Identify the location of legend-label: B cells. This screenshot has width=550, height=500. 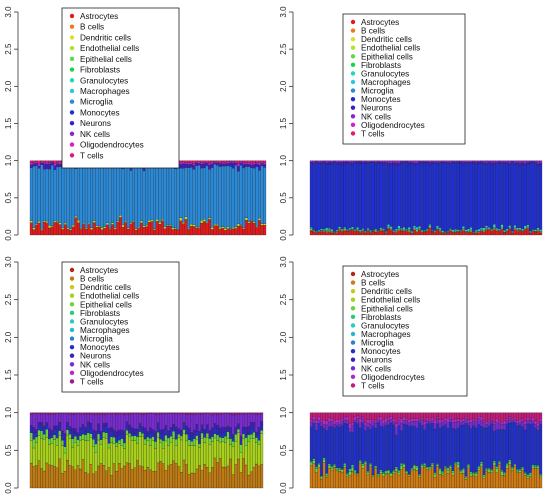
(92, 27).